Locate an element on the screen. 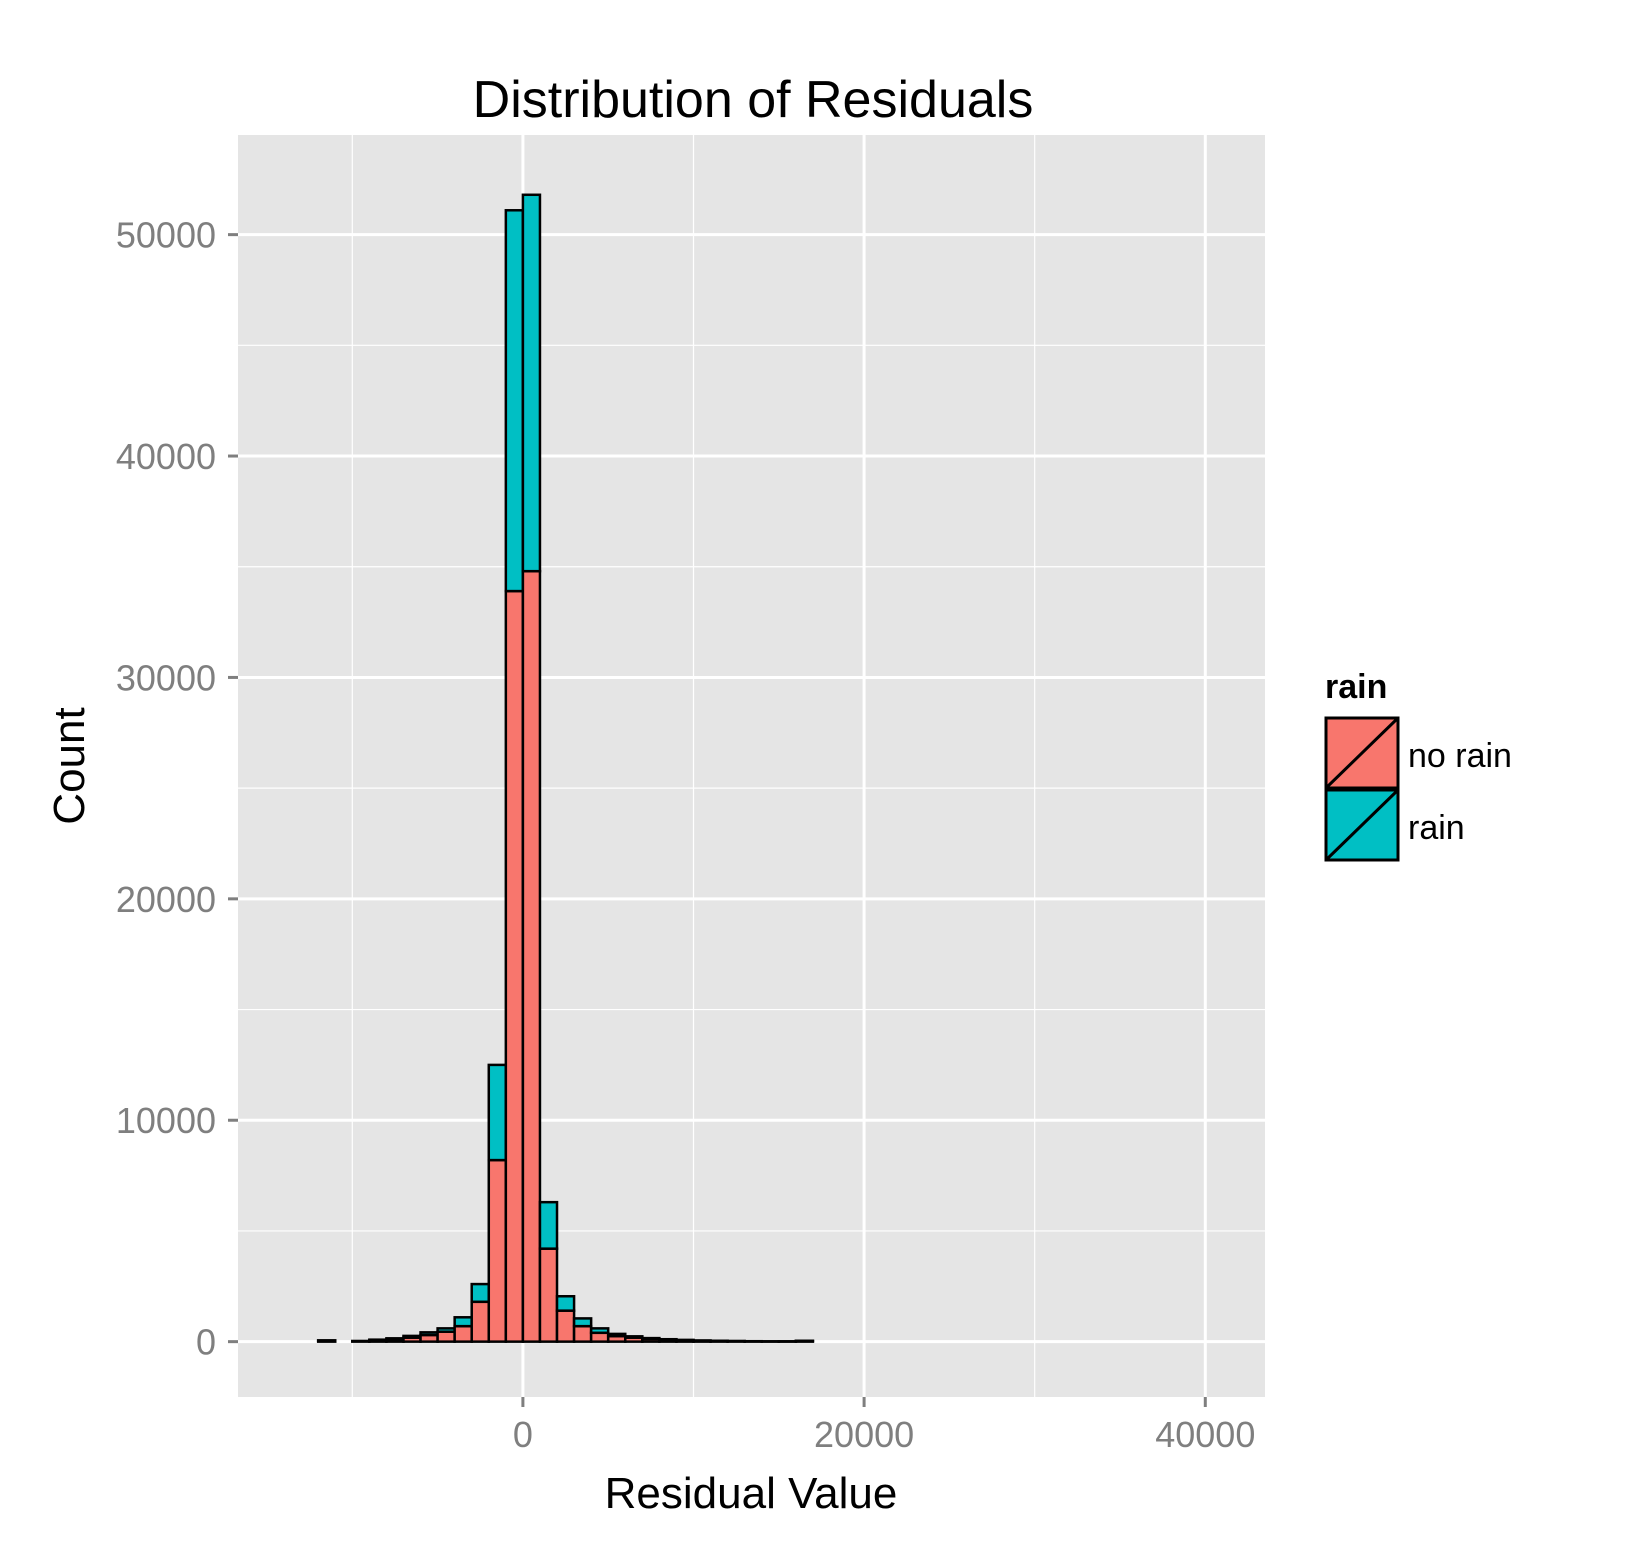  y-tick-label: 20000 is located at coordinates (166, 899).